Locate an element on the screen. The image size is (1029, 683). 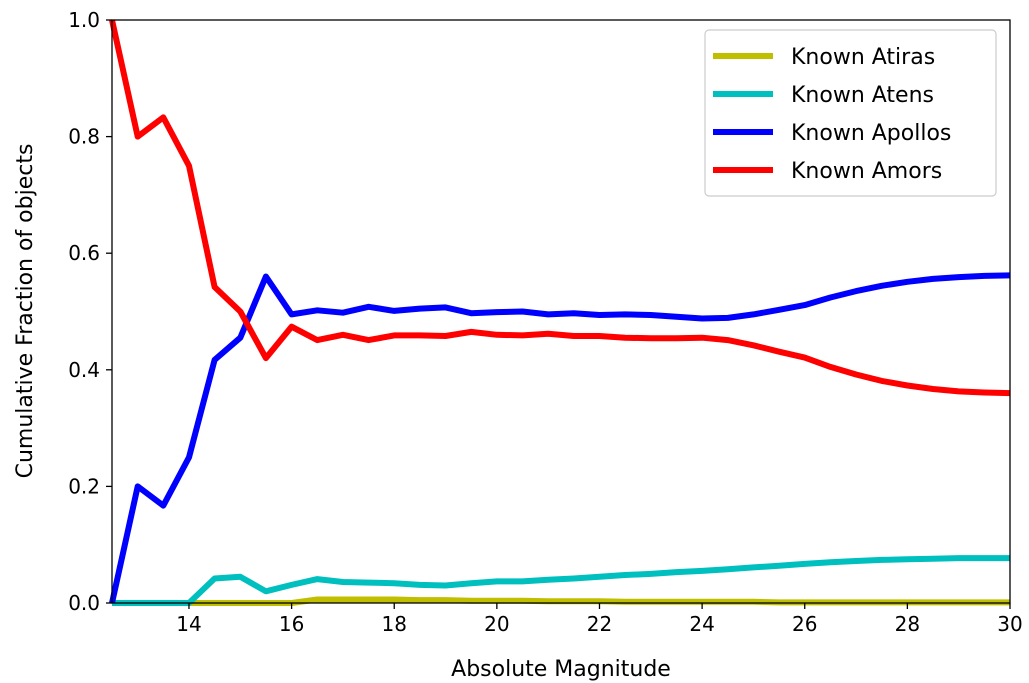
y-tick-label: 0.4 is located at coordinates (84, 370).